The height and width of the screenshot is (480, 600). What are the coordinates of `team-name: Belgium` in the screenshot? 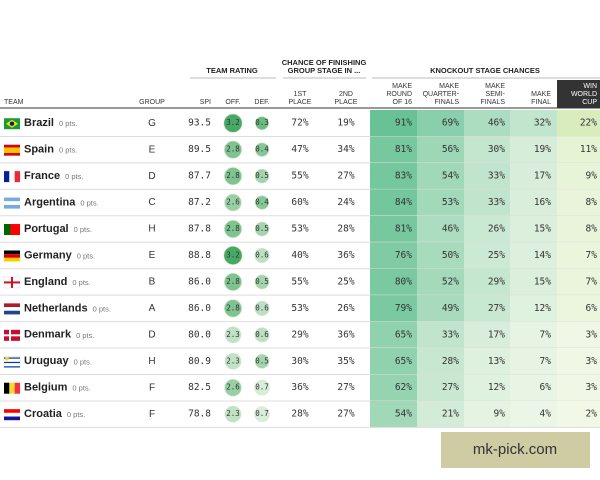 It's located at (46, 388).